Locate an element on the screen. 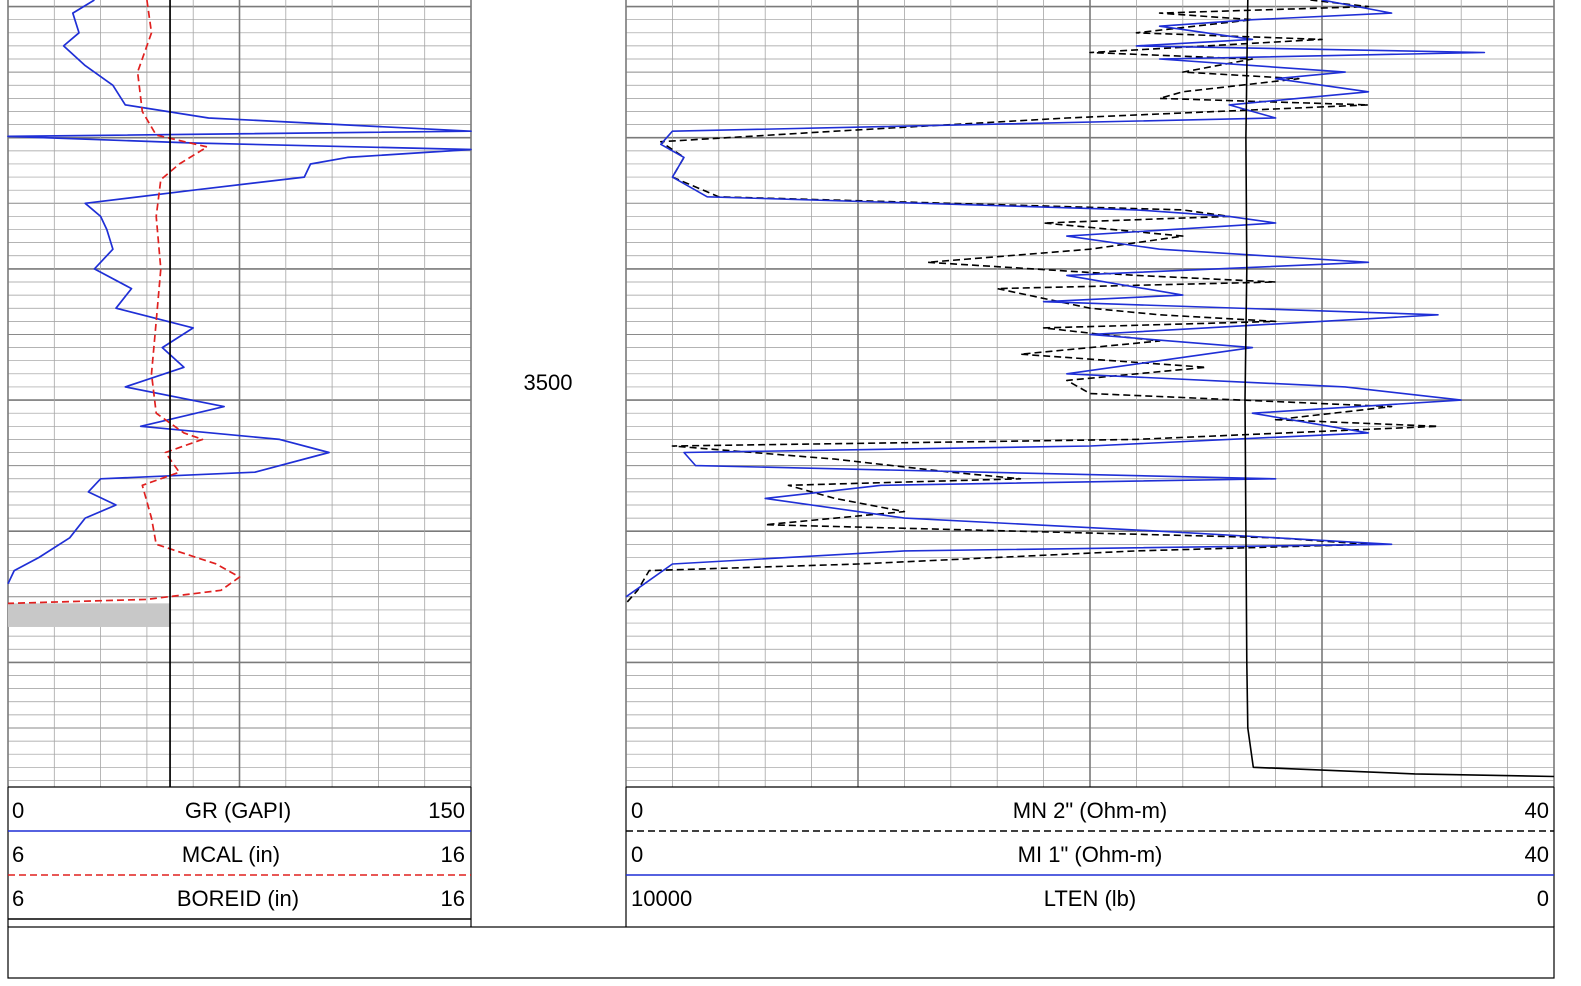 The height and width of the screenshot is (986, 1581). mn2-curve-label: MN 2" (Ohm-m) is located at coordinates (1090, 810).